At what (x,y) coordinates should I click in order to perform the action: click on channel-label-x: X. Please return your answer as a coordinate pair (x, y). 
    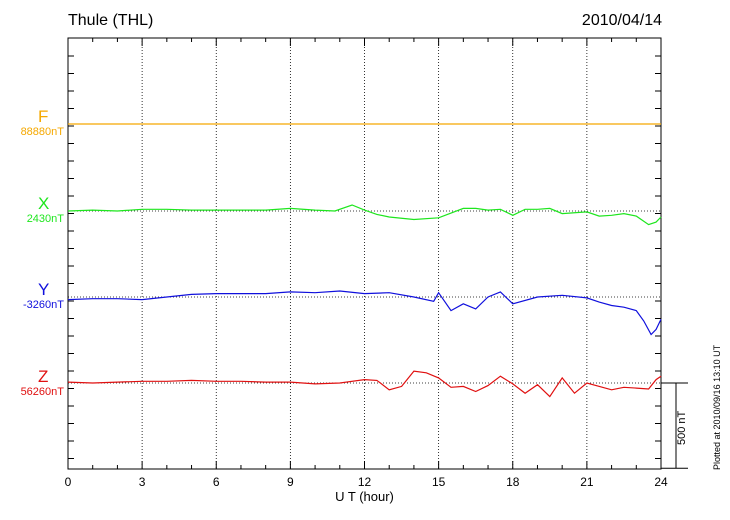
    Looking at the image, I should click on (44, 203).